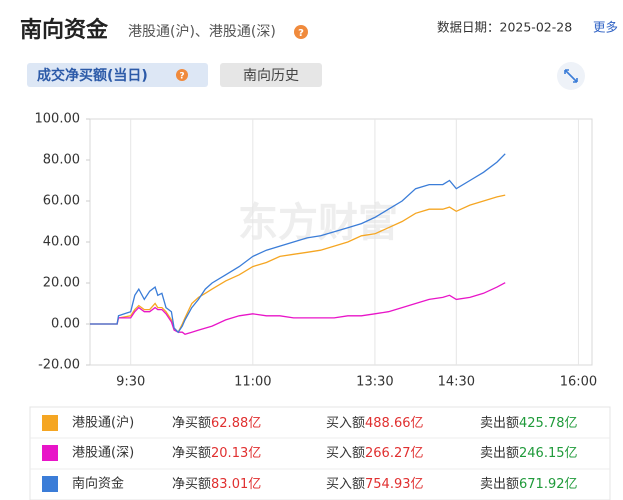 The height and width of the screenshot is (500, 623). I want to click on legend-label: 港股通(深), so click(103, 453).